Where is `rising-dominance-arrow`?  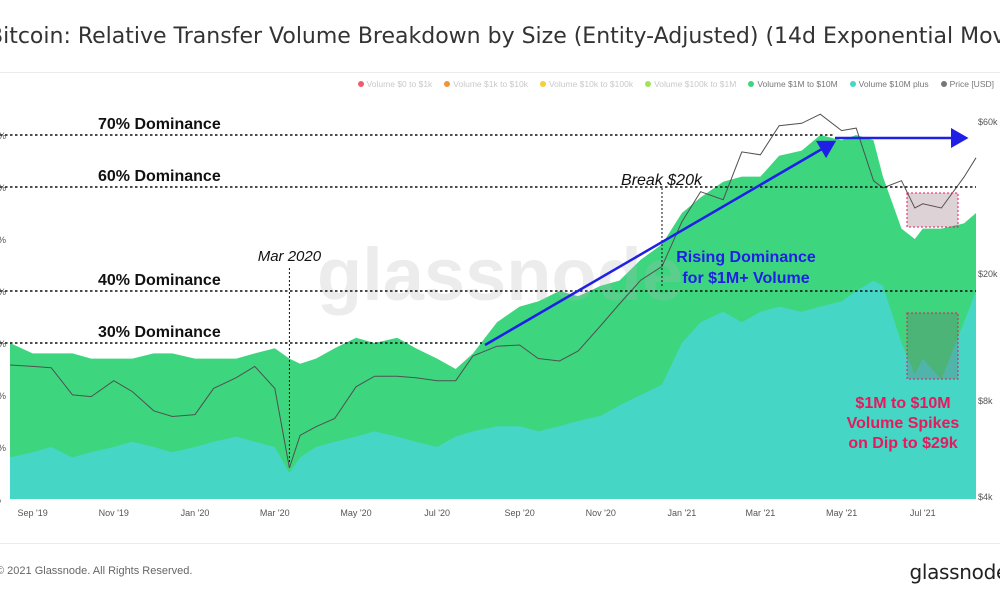
rising-dominance-arrow is located at coordinates (660, 243).